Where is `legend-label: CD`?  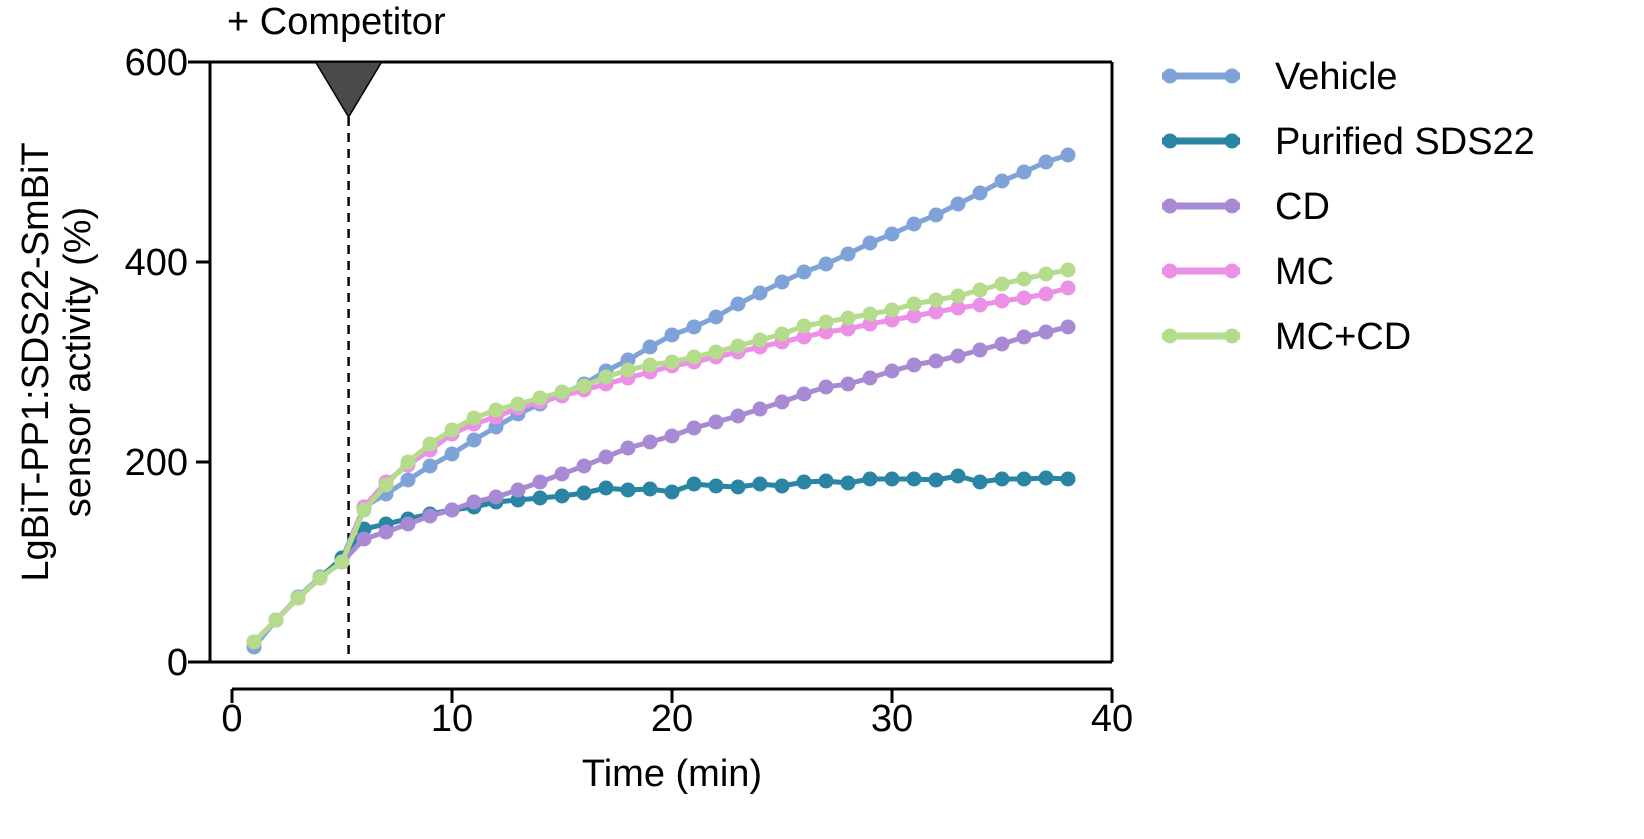 legend-label: CD is located at coordinates (1302, 207).